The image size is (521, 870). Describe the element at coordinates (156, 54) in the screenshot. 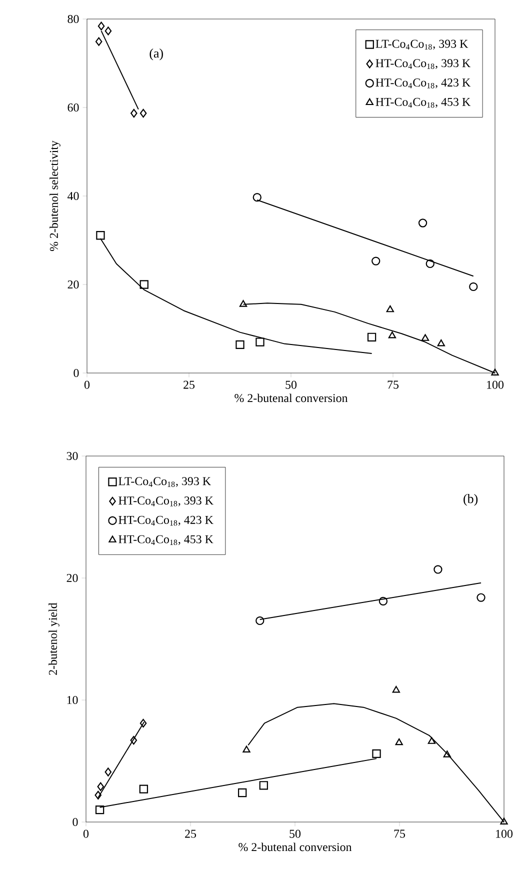

I see `annotation: (a)` at that location.